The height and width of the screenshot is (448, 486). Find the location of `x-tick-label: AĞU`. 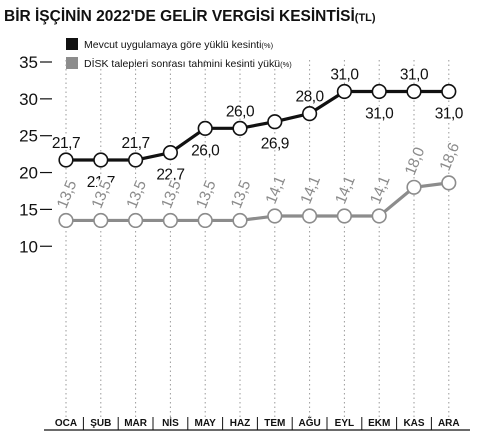

x-tick-label: AĞU is located at coordinates (309, 422).